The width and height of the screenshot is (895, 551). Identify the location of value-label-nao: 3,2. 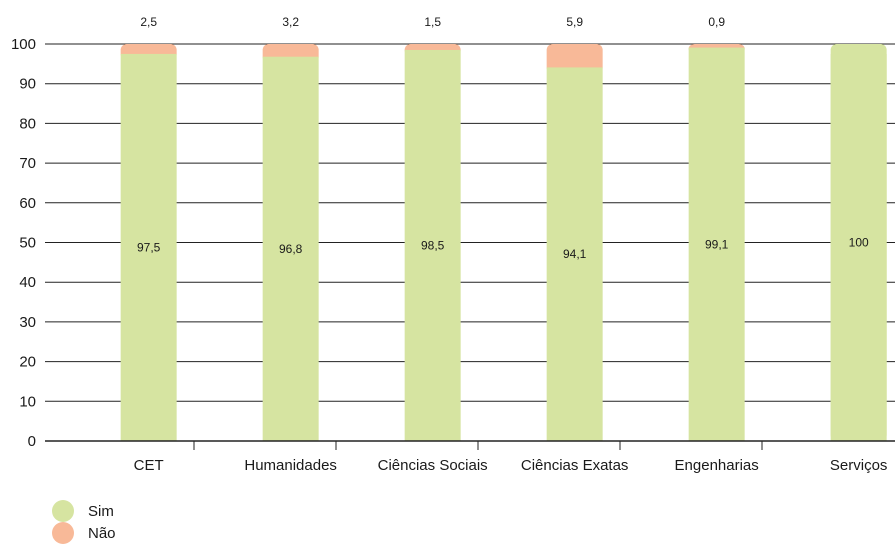
(290, 22).